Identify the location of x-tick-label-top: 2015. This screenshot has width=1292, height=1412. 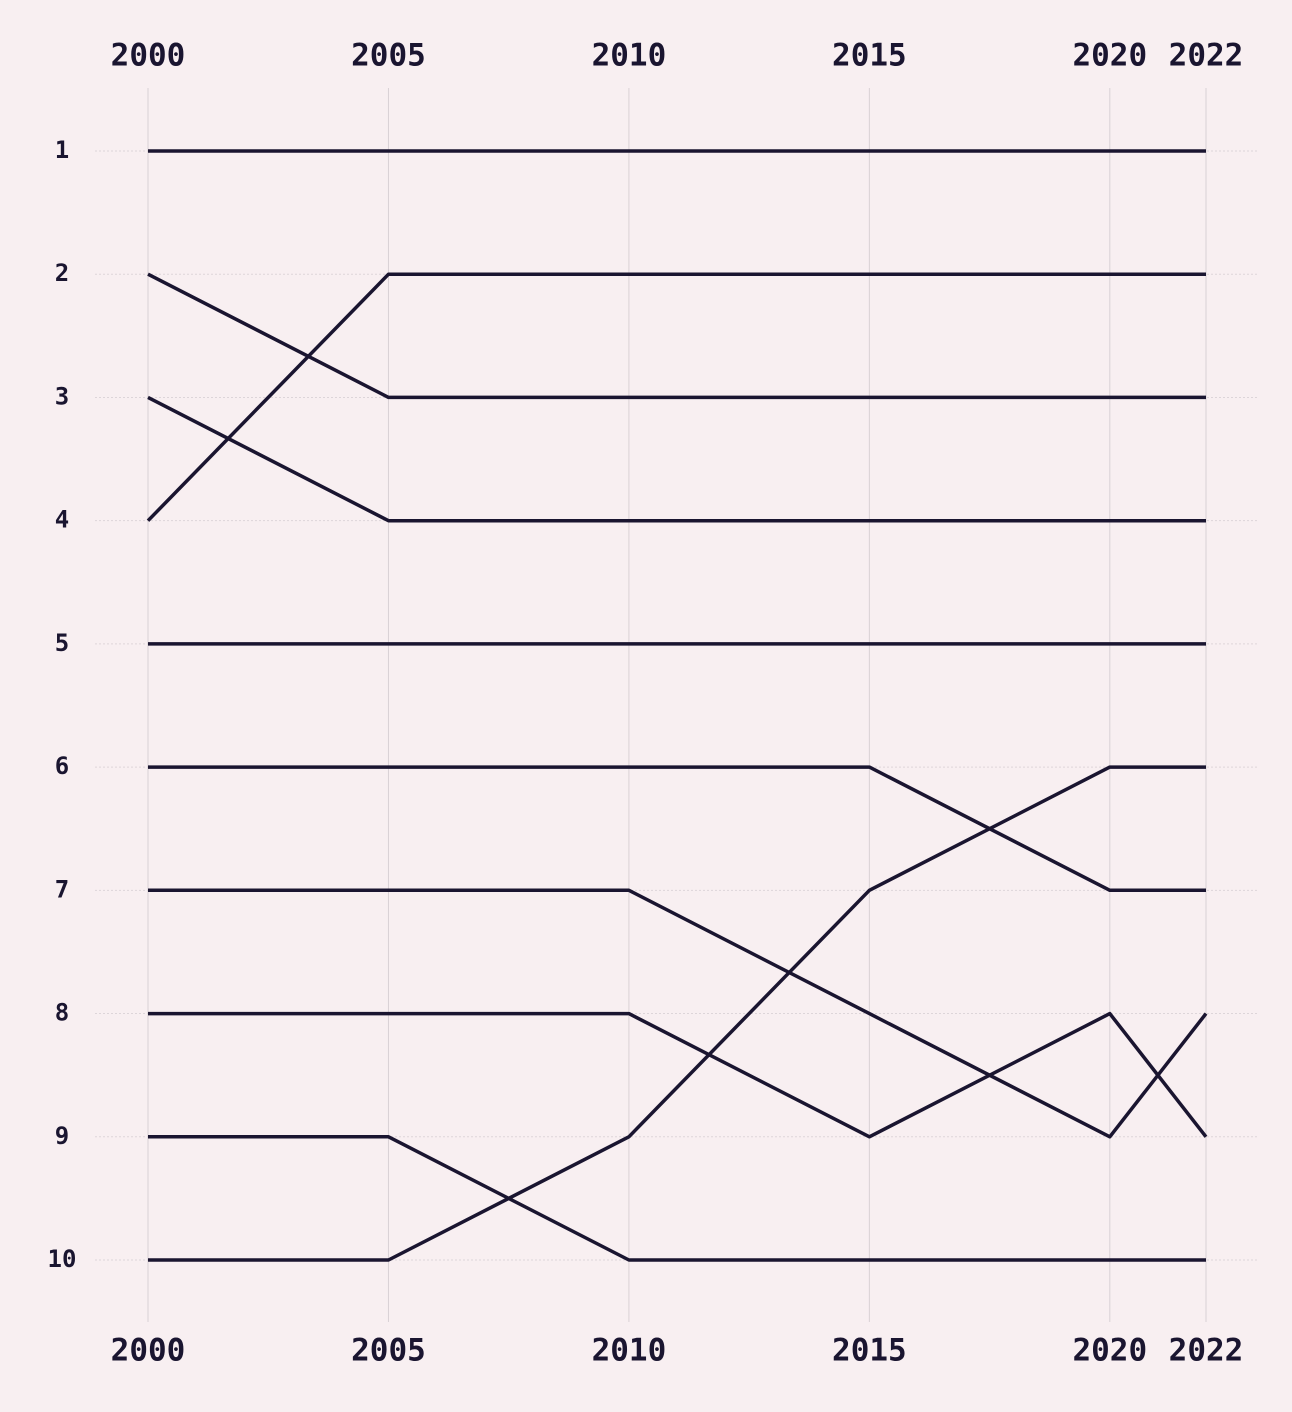
(869, 56).